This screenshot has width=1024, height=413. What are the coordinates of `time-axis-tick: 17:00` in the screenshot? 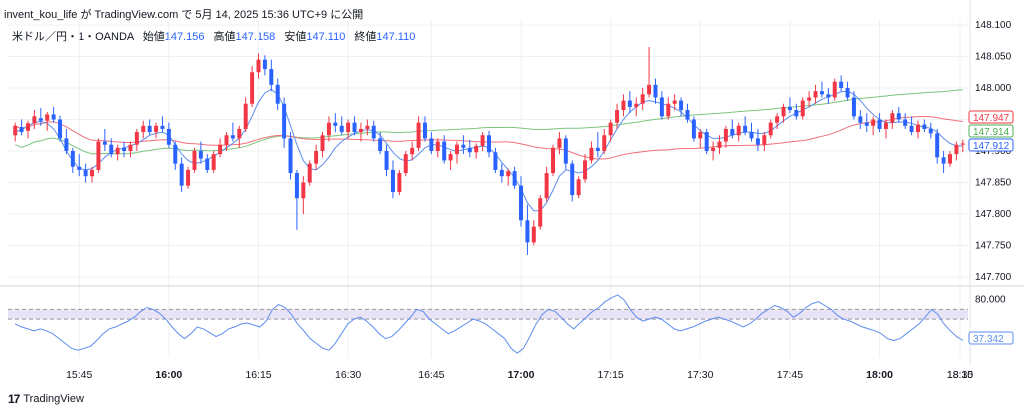 It's located at (521, 375).